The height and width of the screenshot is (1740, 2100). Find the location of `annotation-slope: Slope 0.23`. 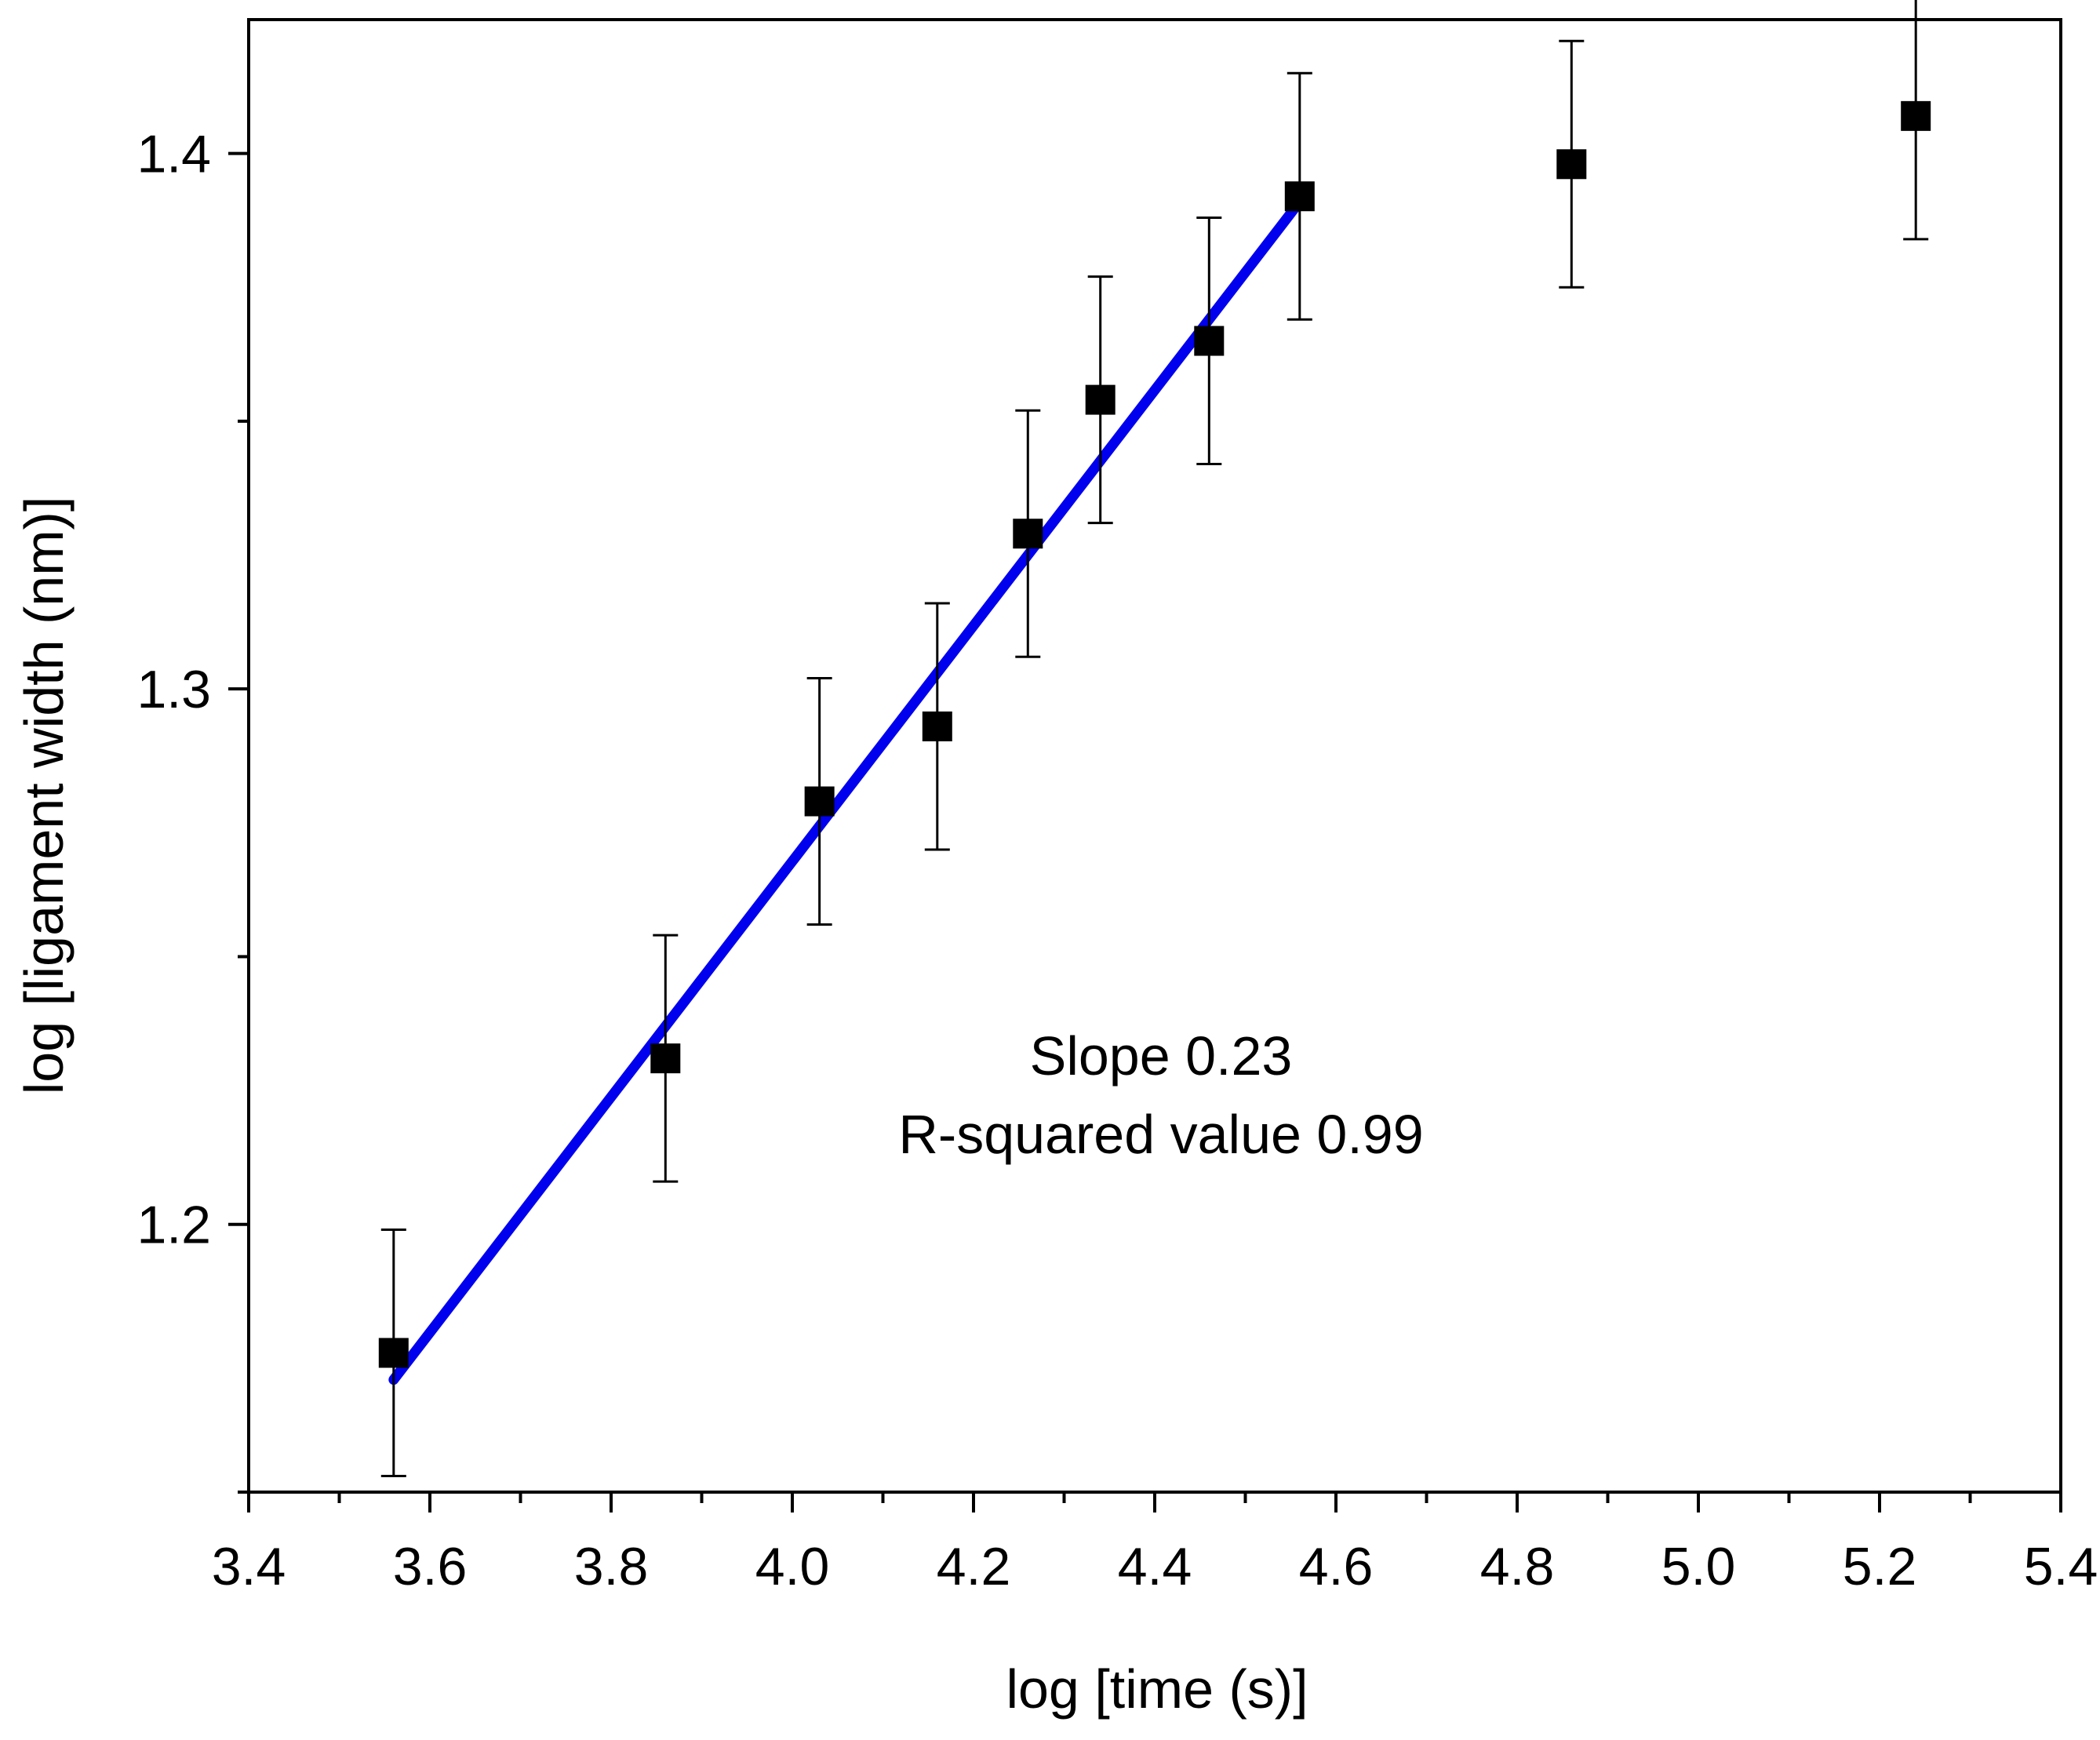

annotation-slope: Slope 0.23 is located at coordinates (1161, 1056).